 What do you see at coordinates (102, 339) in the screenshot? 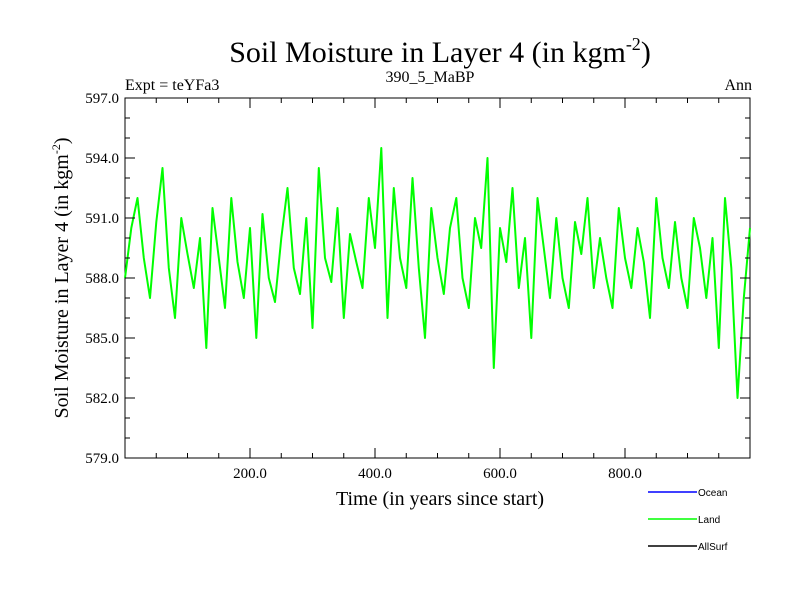
I see `y-tick-label: 585.0` at bounding box center [102, 339].